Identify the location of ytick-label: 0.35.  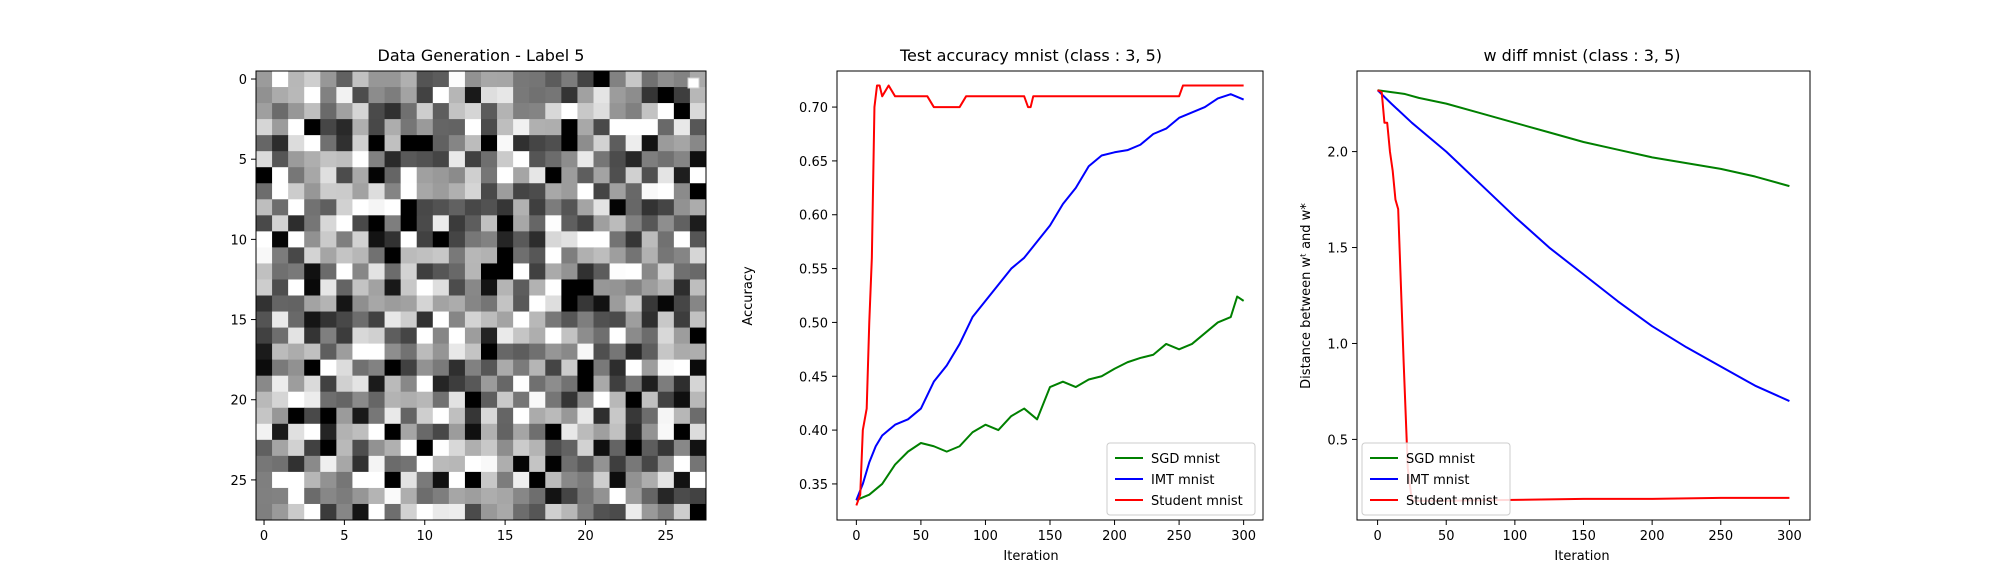
(813, 485).